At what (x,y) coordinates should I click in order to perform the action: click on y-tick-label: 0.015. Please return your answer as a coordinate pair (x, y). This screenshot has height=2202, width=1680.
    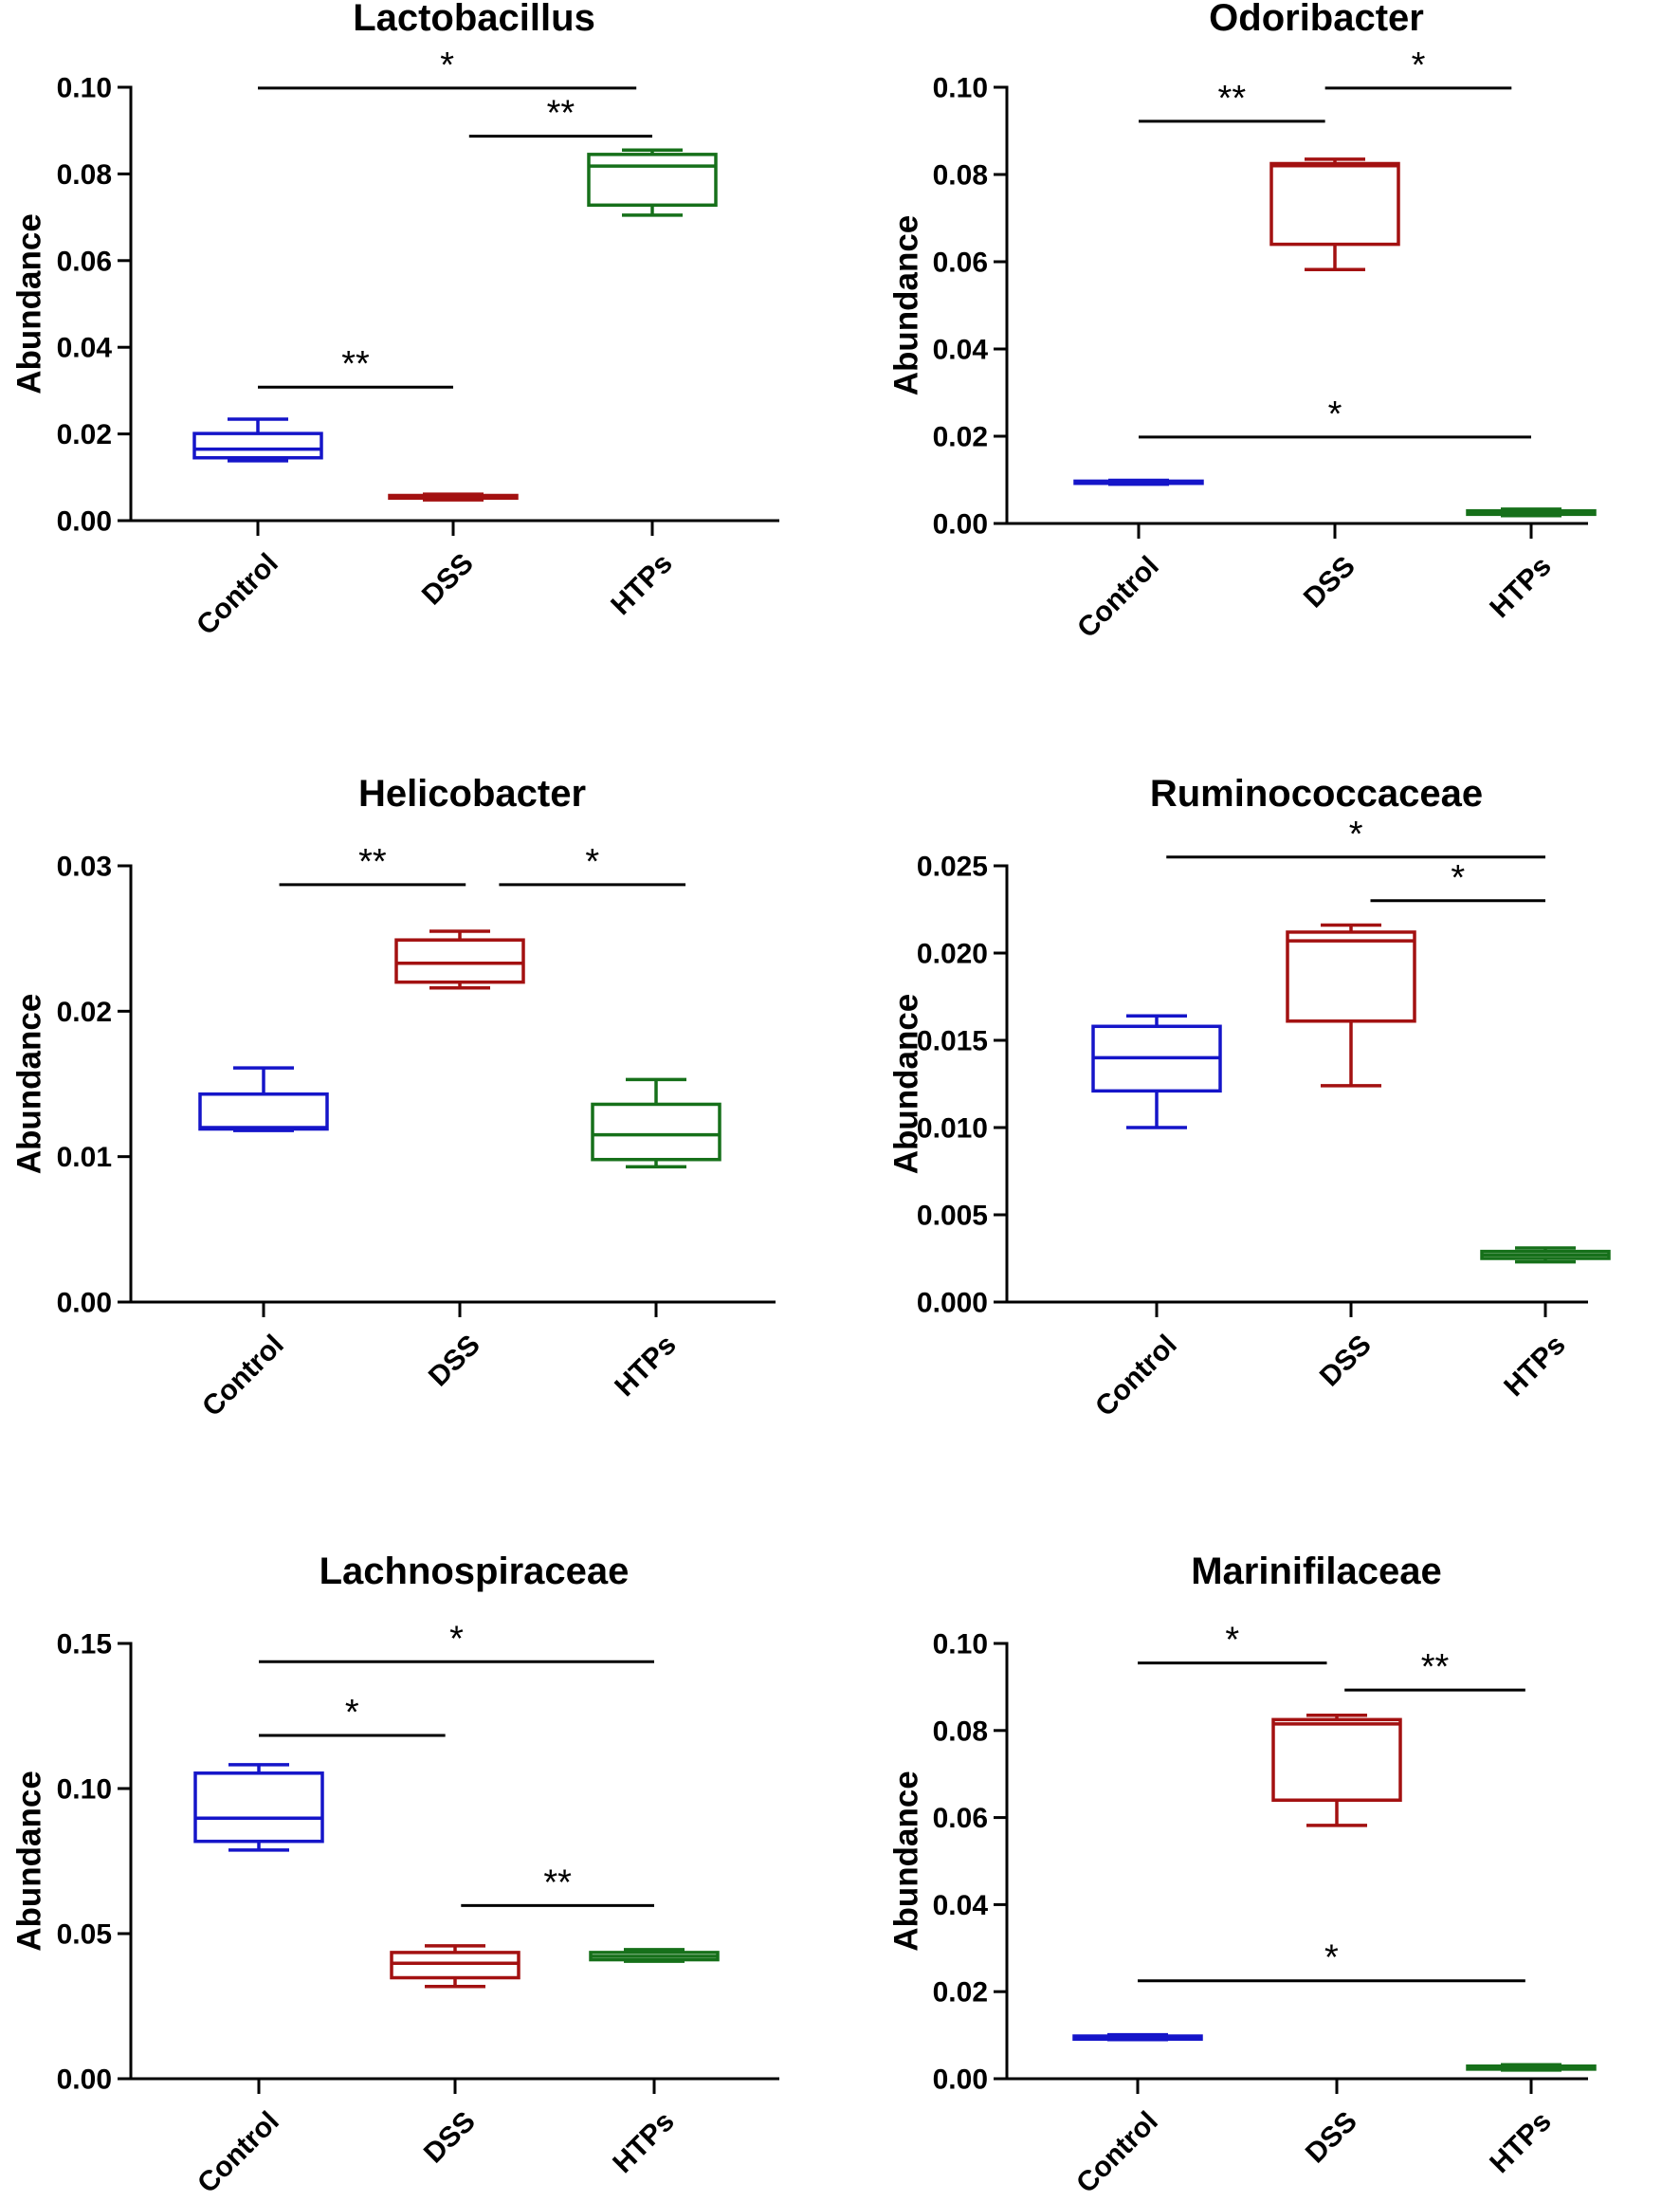
    Looking at the image, I should click on (952, 1041).